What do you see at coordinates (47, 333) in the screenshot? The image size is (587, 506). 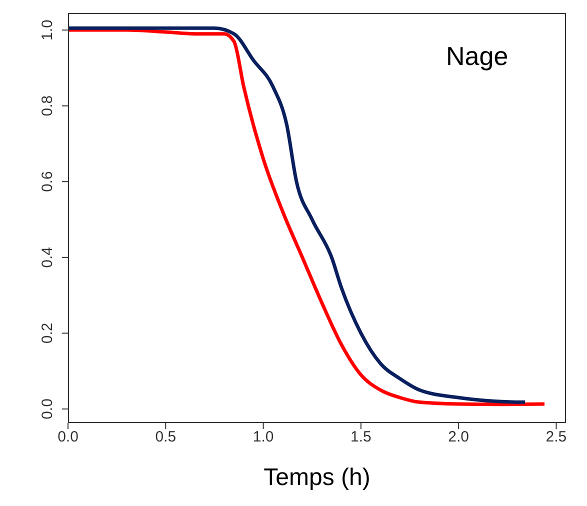 I see `y-tick-label: 0.2` at bounding box center [47, 333].